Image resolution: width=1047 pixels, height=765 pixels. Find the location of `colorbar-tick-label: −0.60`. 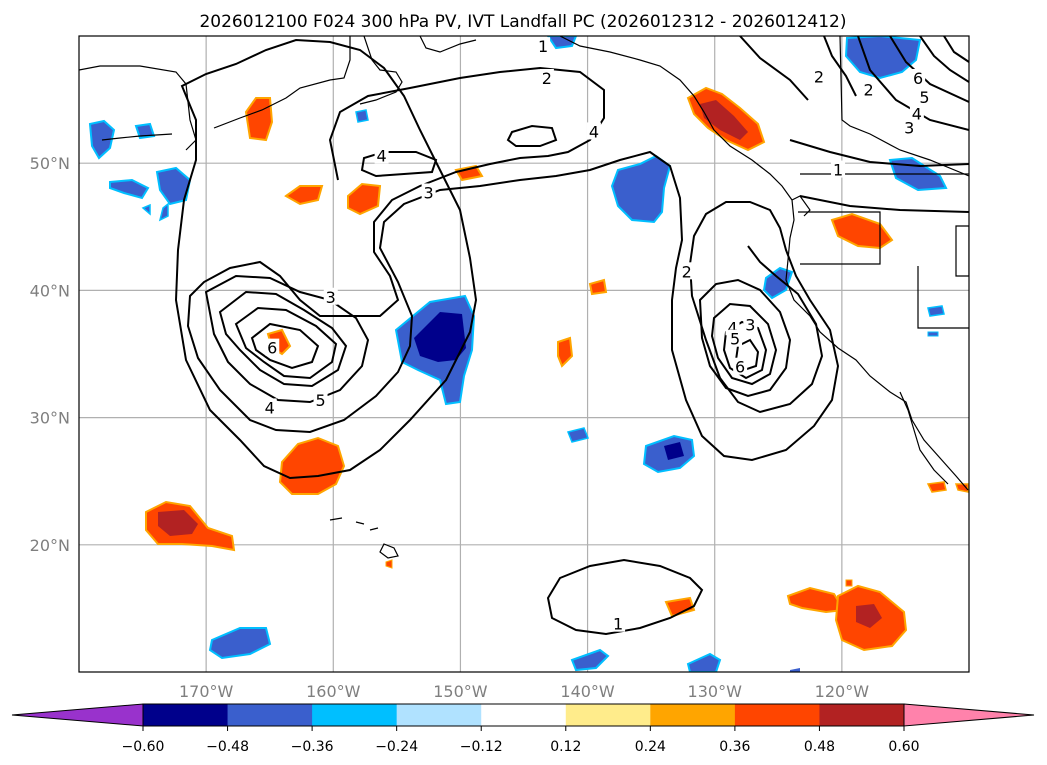

colorbar-tick-label: −0.60 is located at coordinates (143, 747).